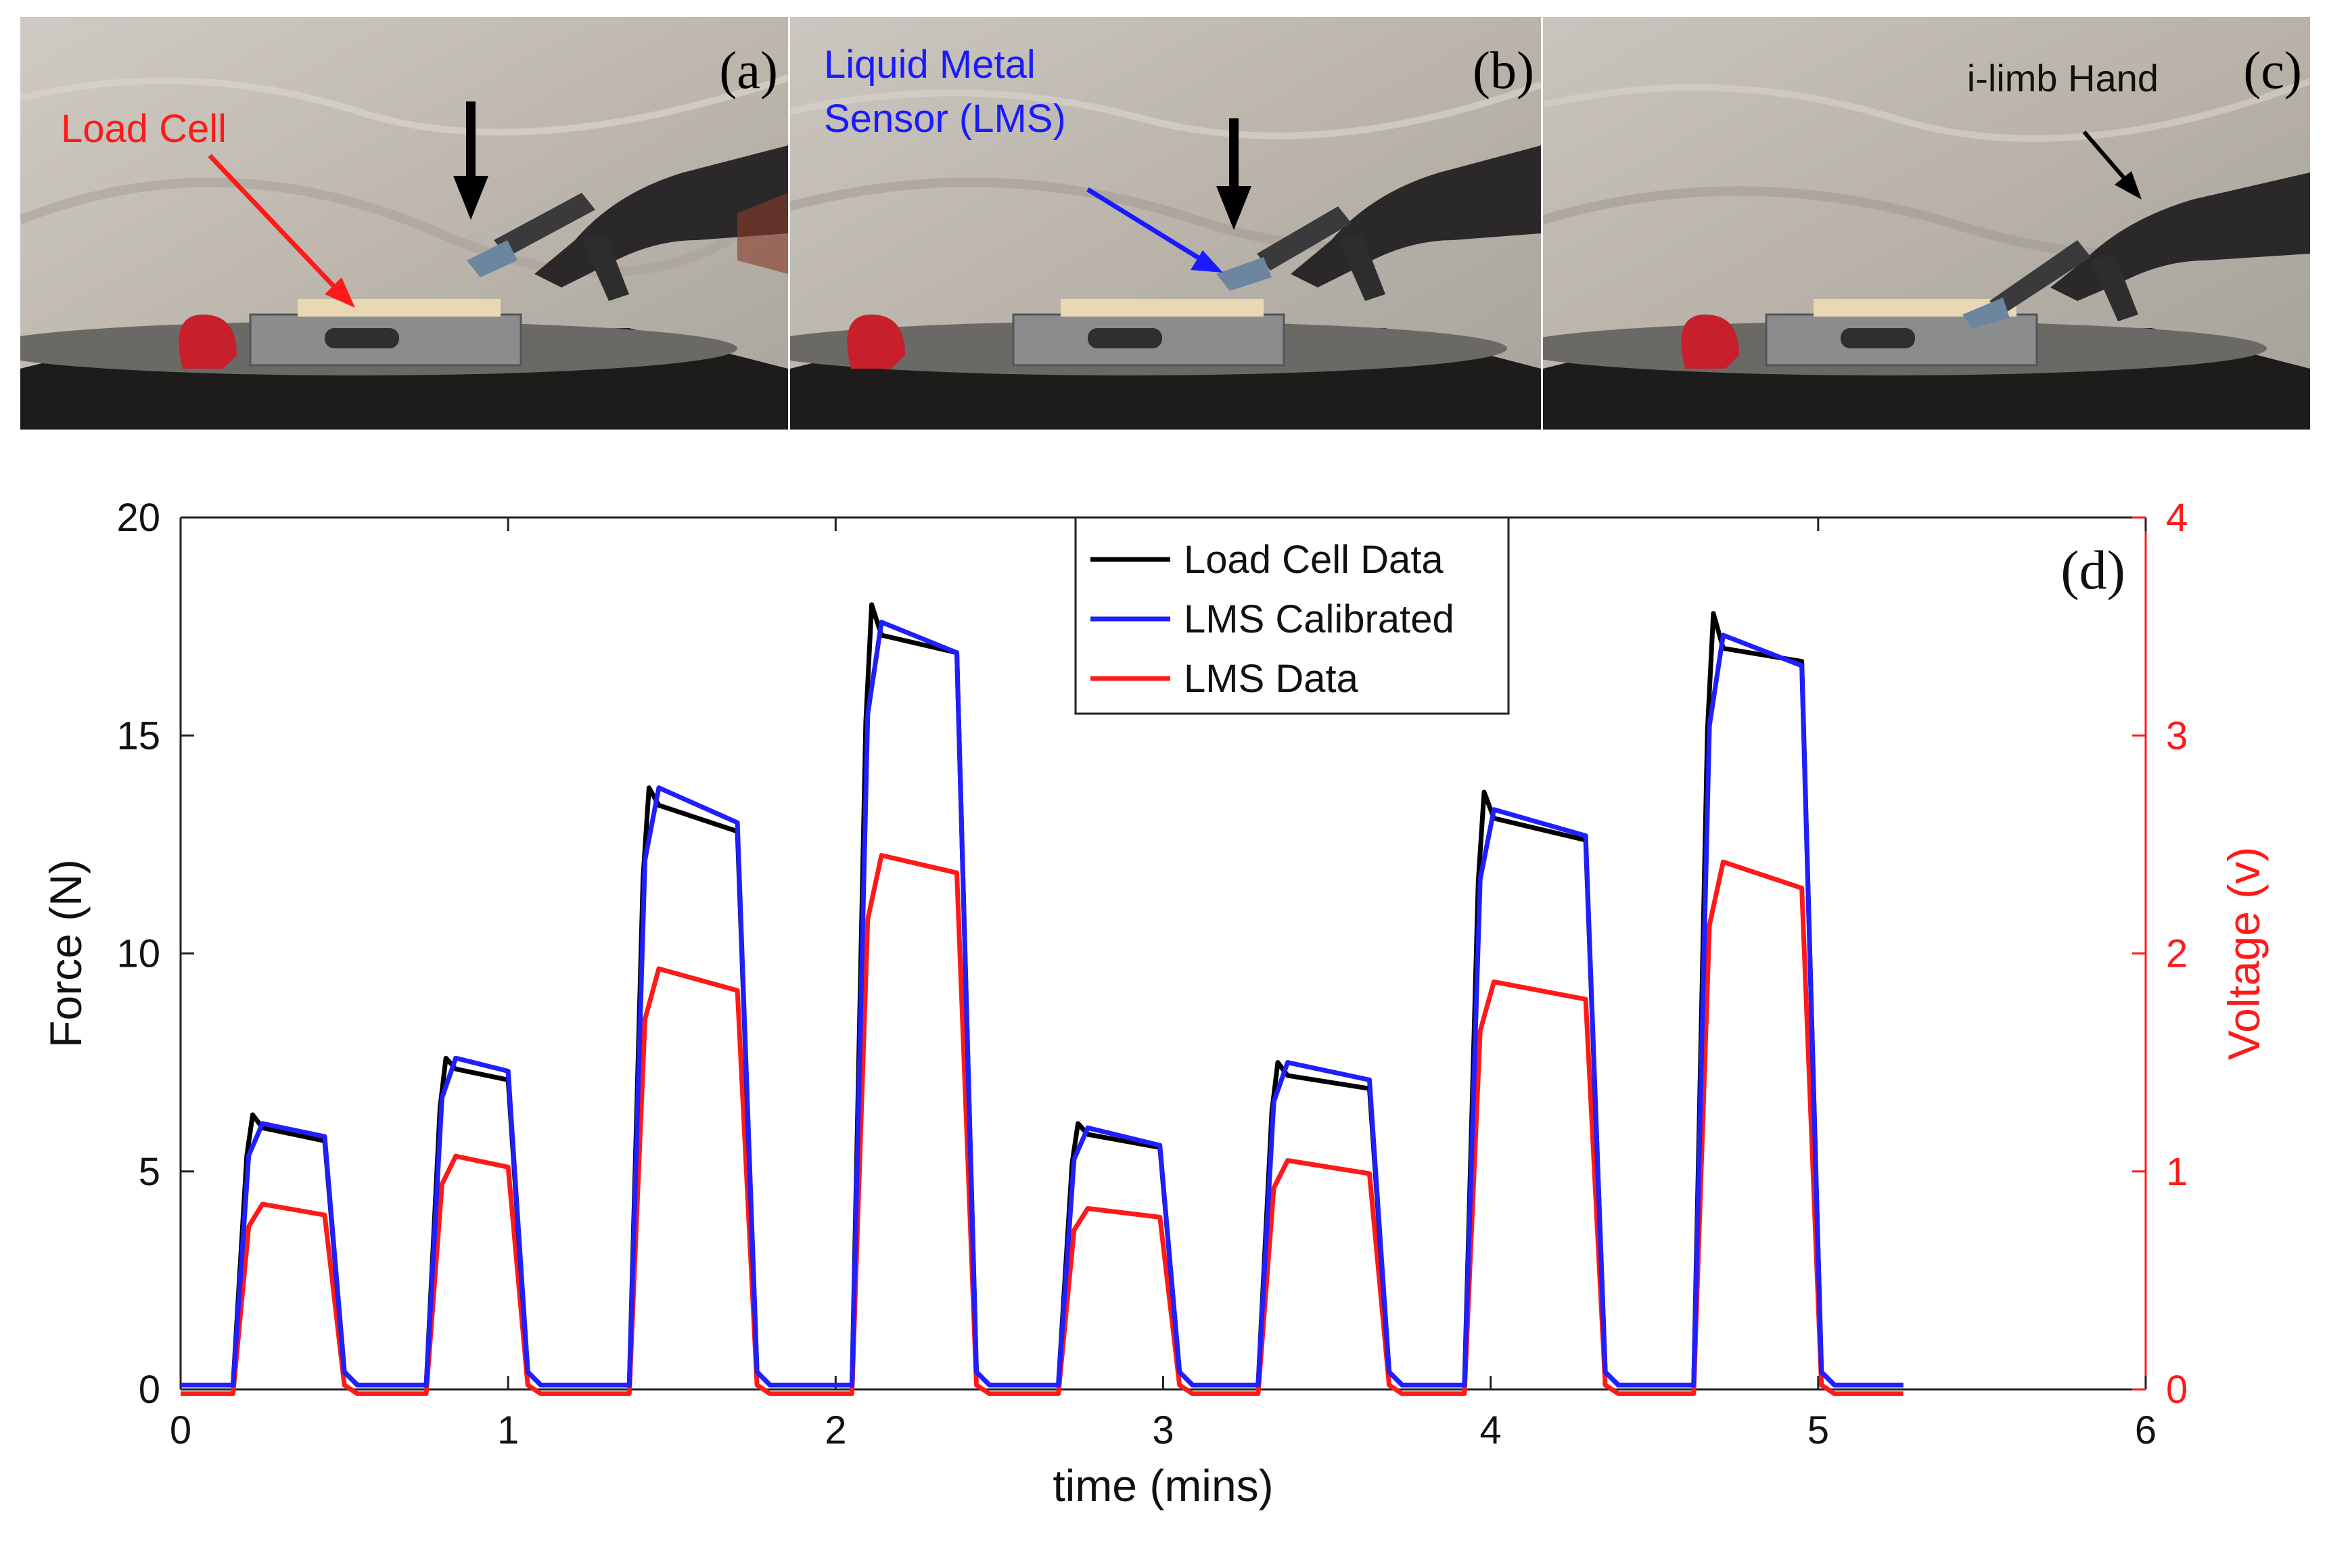  Describe the element at coordinates (1818, 1430) in the screenshot. I see `x-tick-label: 5` at that location.